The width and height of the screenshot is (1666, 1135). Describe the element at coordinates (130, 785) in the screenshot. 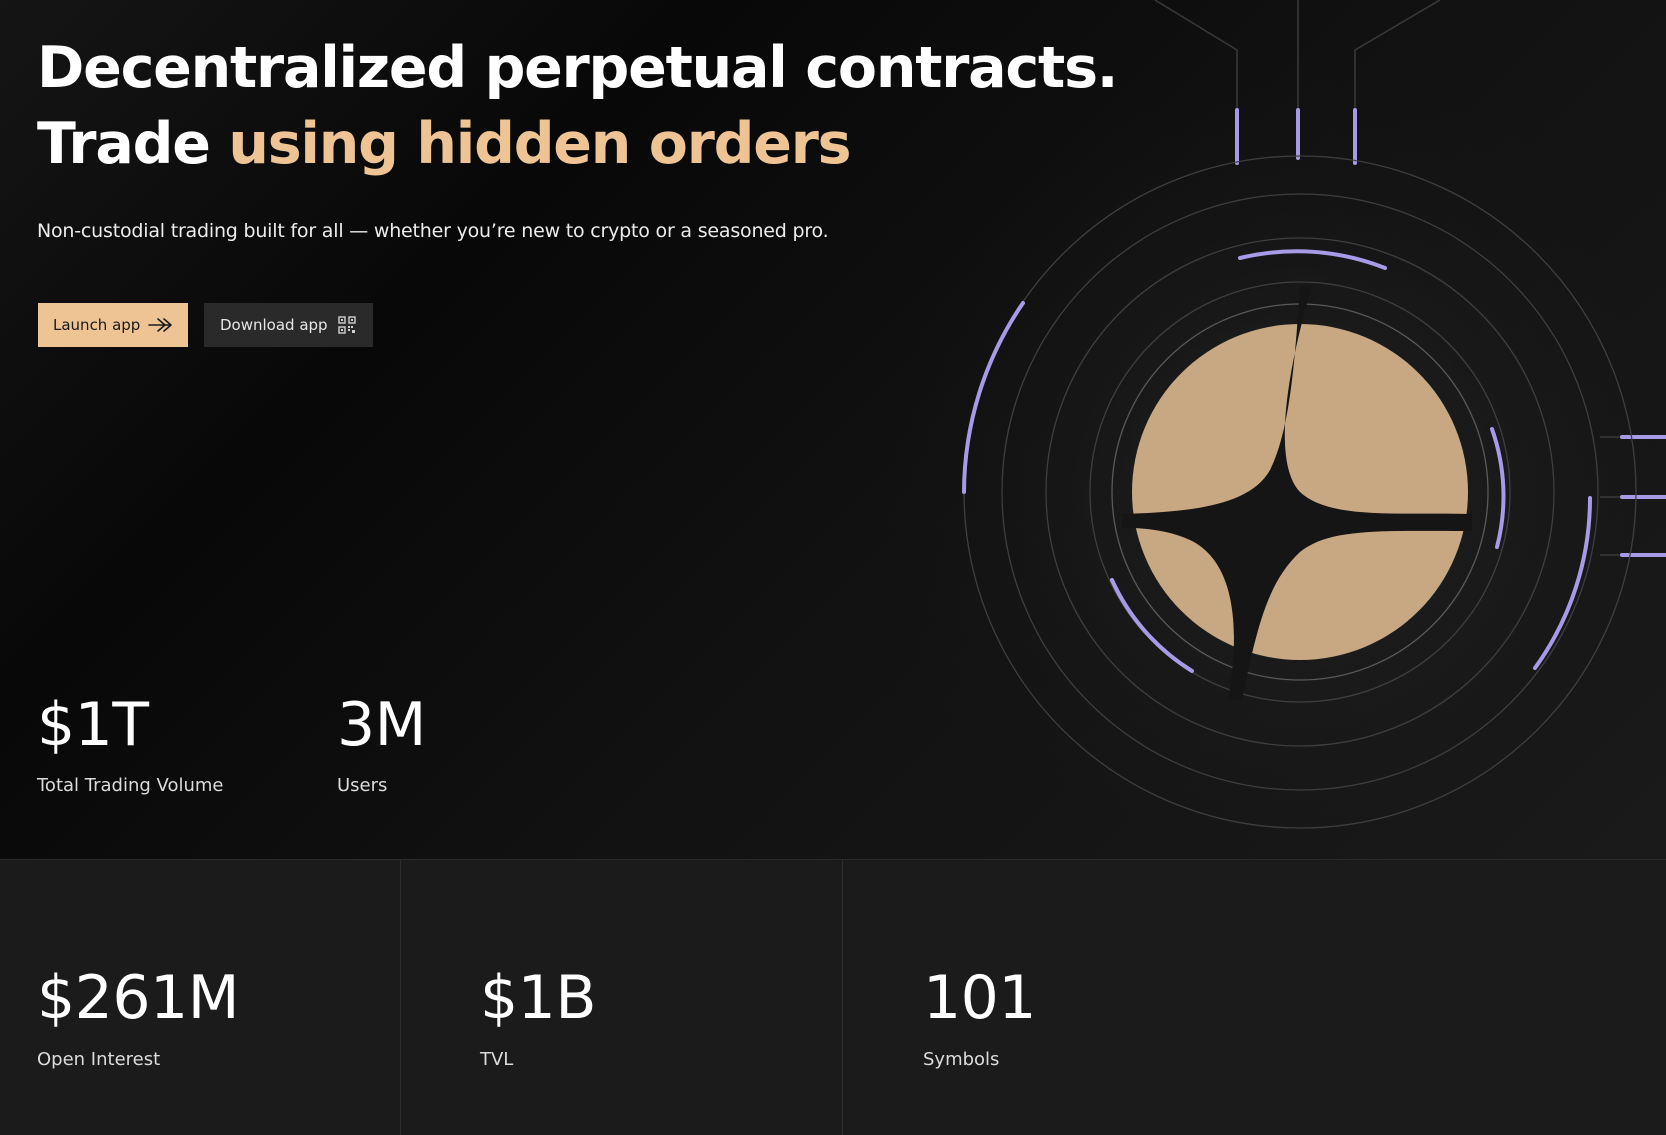

I see `stat-label-total-trading-volume: Total Trading Volume` at that location.